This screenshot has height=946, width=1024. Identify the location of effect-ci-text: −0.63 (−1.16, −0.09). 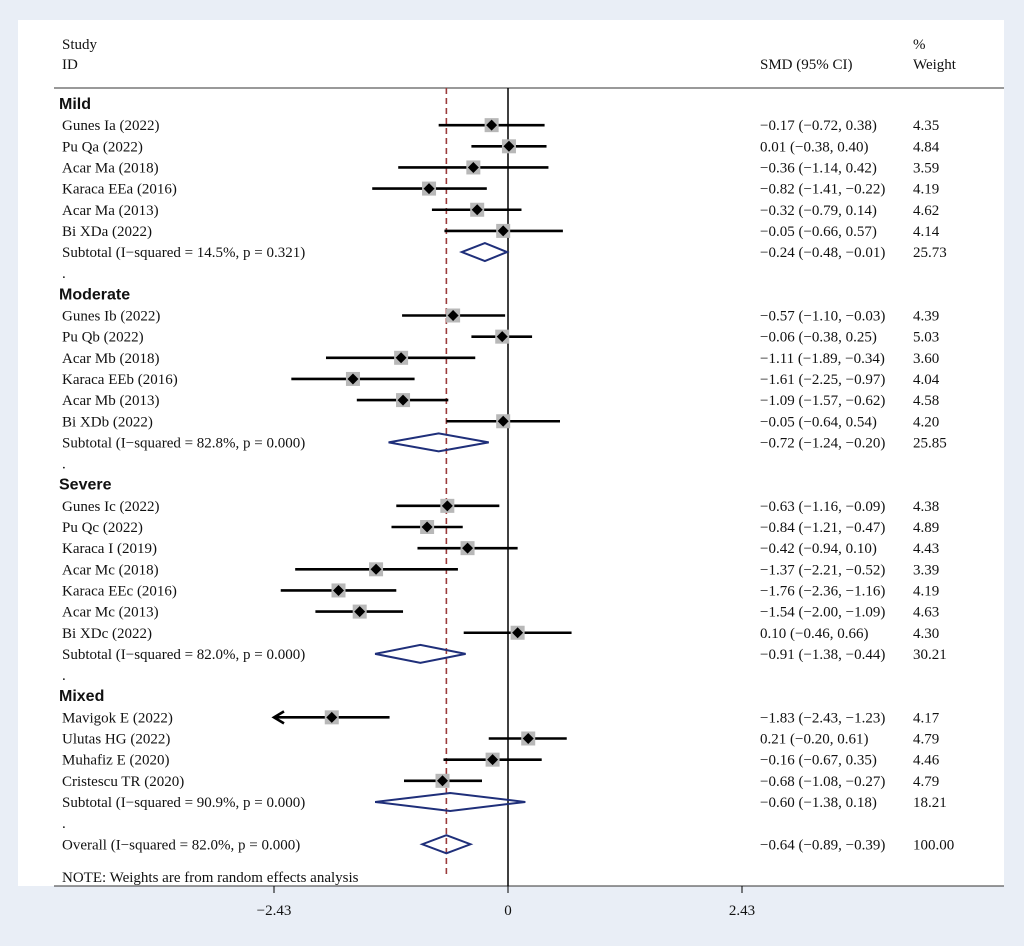
(822, 507).